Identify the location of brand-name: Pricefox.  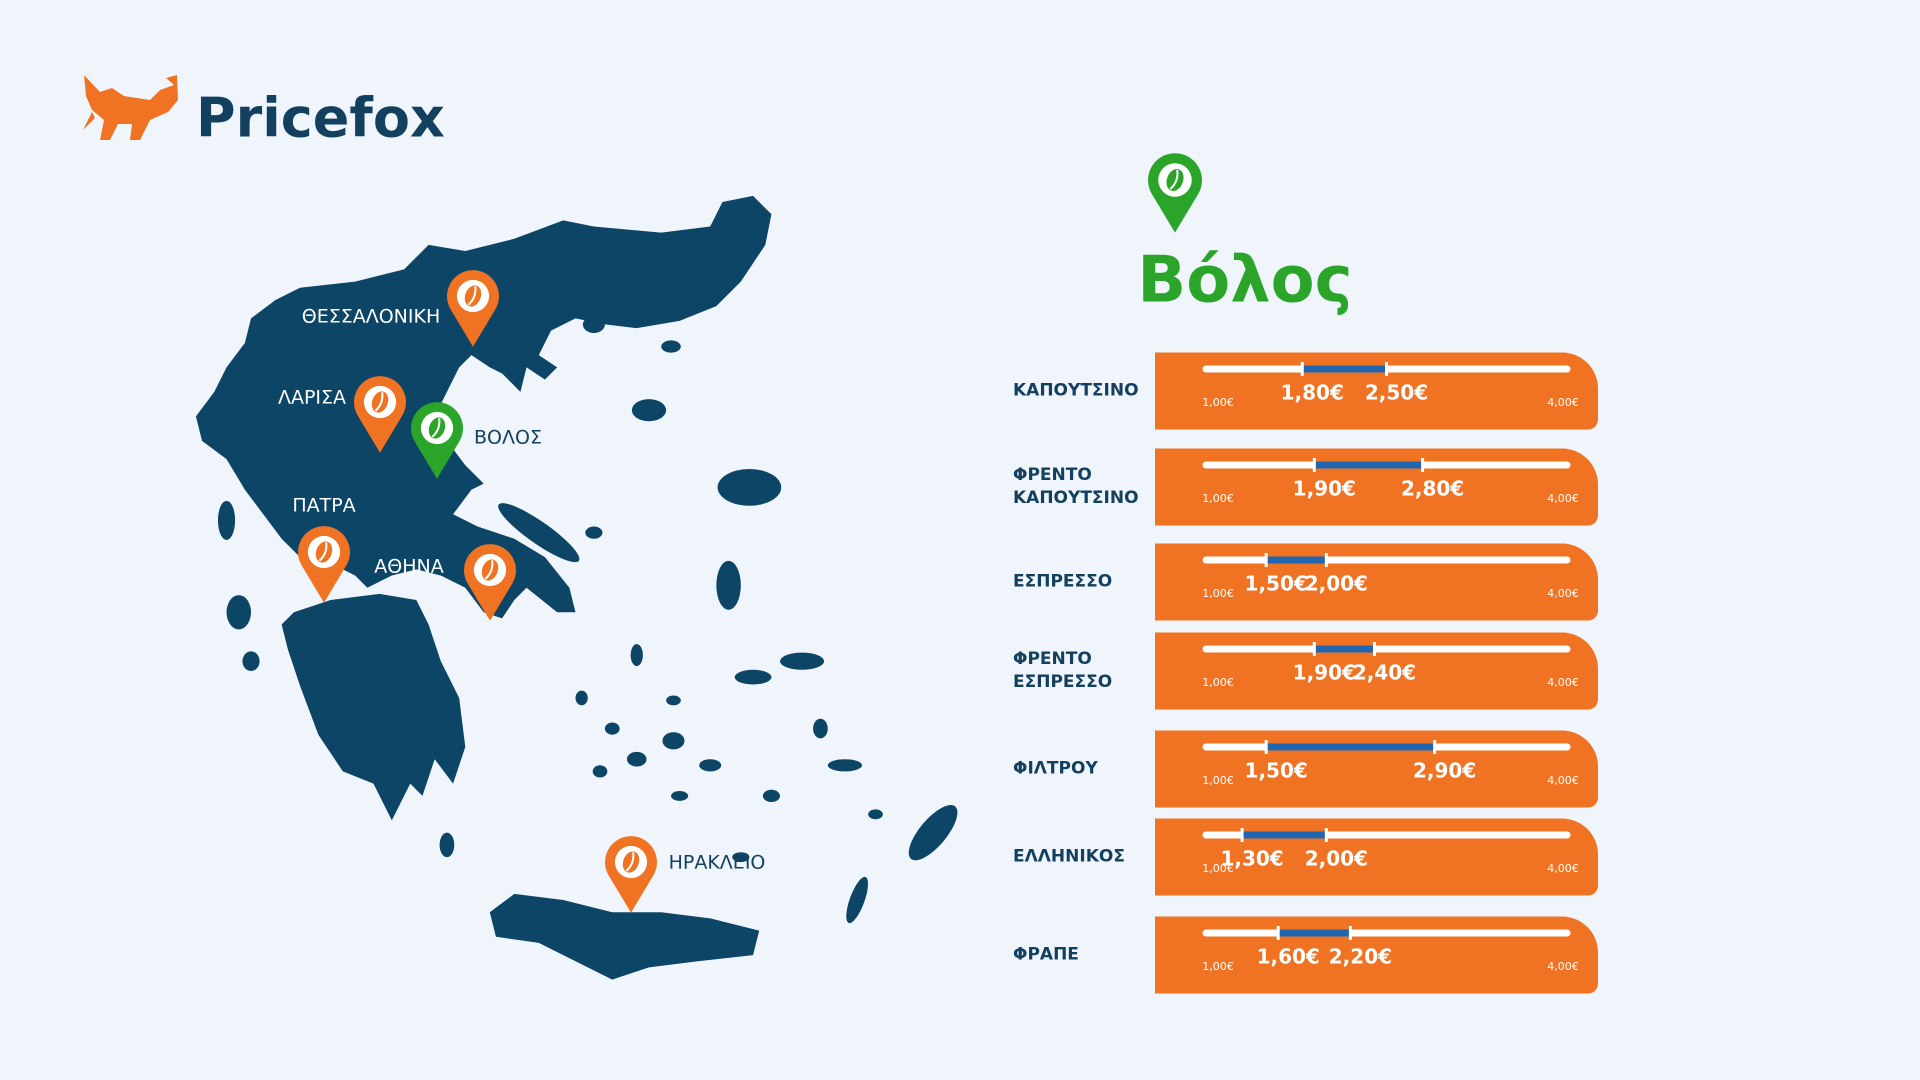
(320, 118).